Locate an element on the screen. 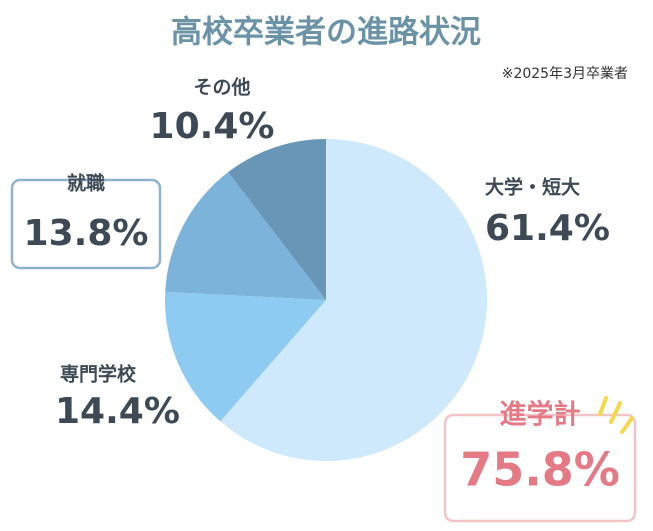 The height and width of the screenshot is (531, 653). sparkle is located at coordinates (616, 415).